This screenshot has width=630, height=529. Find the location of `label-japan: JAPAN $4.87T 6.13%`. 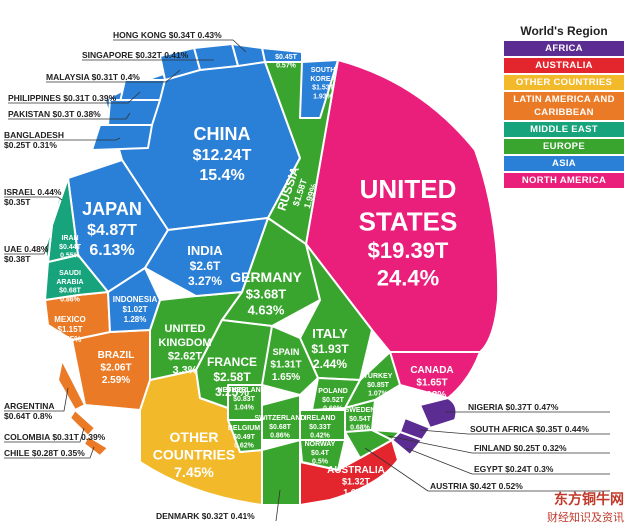

label-japan: JAPAN $4.87T 6.13% is located at coordinates (112, 229).